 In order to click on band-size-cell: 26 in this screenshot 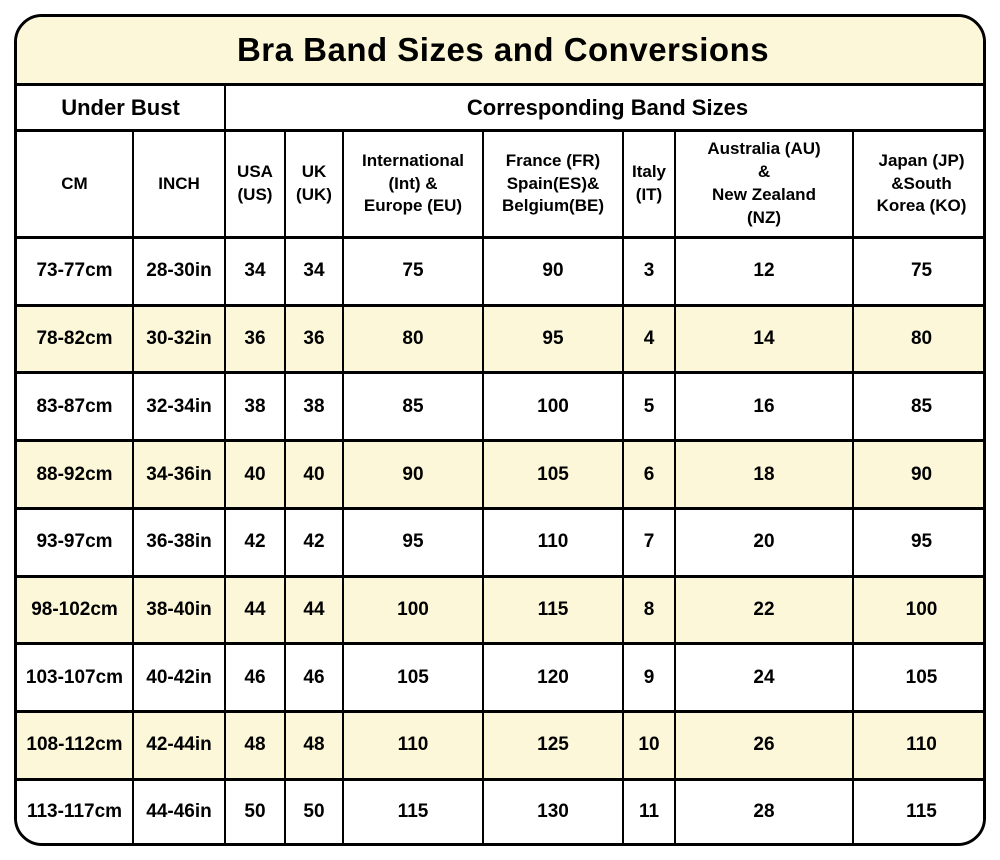, I will do `click(764, 745)`.